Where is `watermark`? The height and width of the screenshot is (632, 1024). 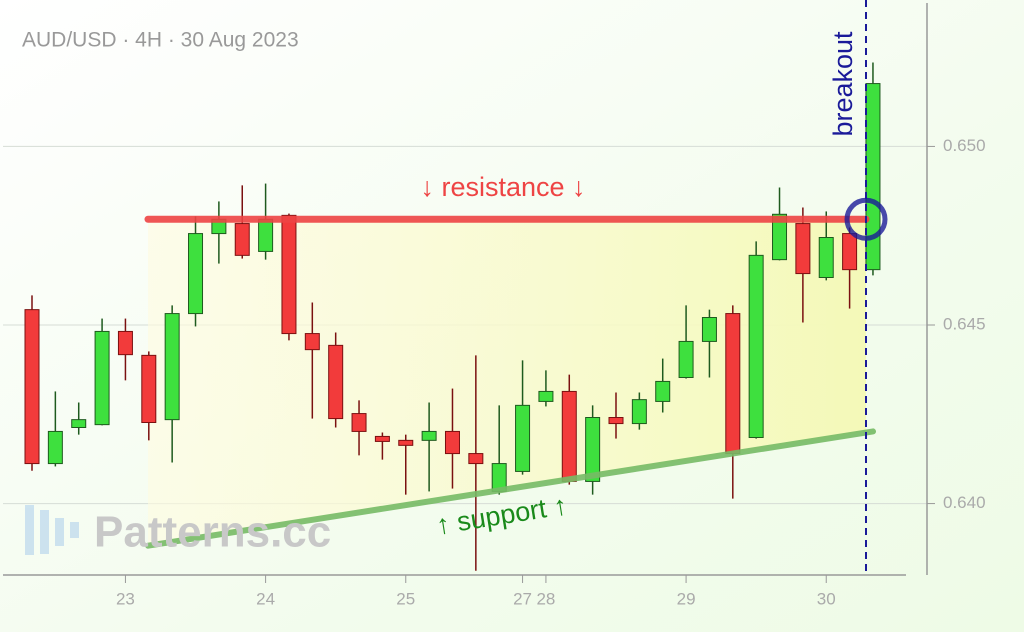
watermark is located at coordinates (52, 530).